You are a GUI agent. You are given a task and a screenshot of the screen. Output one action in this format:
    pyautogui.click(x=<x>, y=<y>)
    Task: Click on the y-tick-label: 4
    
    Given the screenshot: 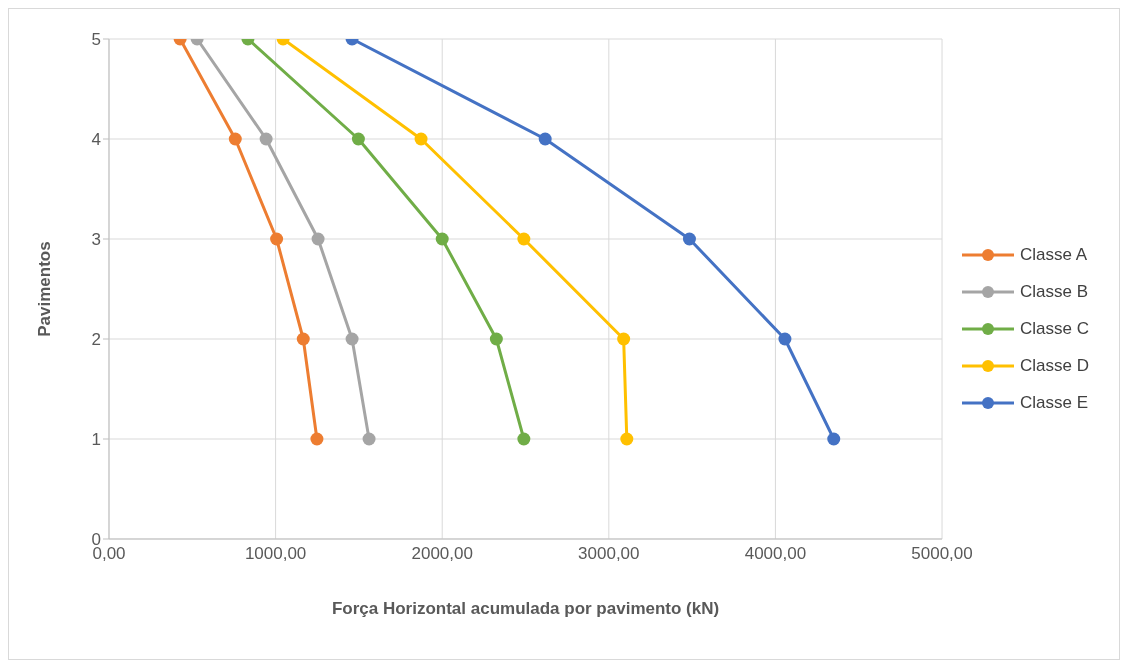 What is the action you would take?
    pyautogui.click(x=96, y=140)
    